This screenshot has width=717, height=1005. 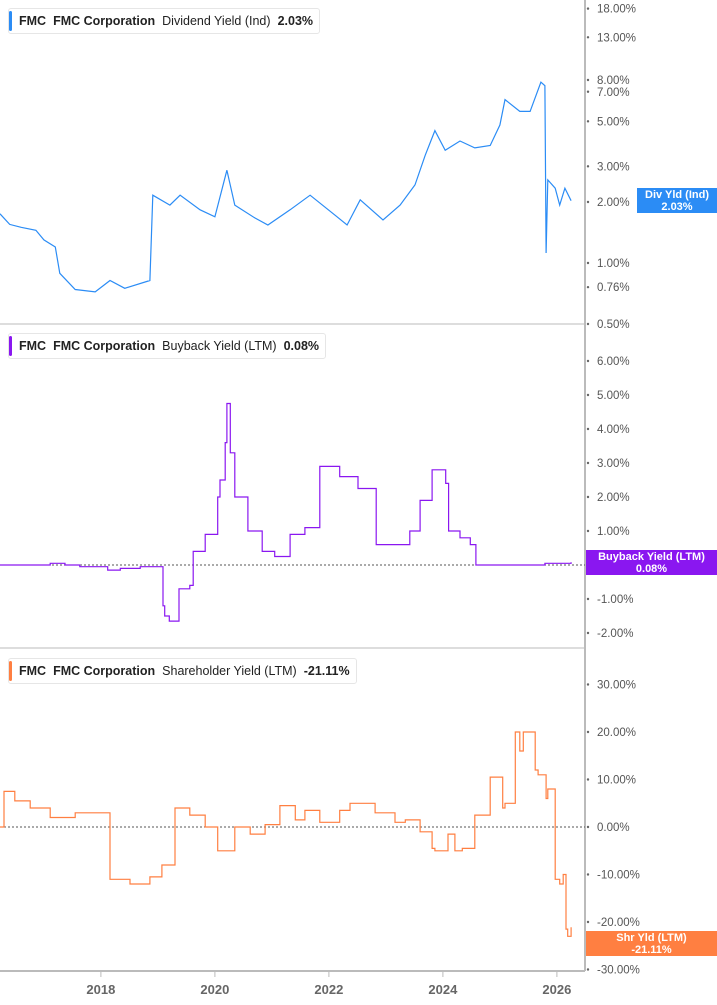 What do you see at coordinates (443, 989) in the screenshot?
I see `x-tick-label: 2024` at bounding box center [443, 989].